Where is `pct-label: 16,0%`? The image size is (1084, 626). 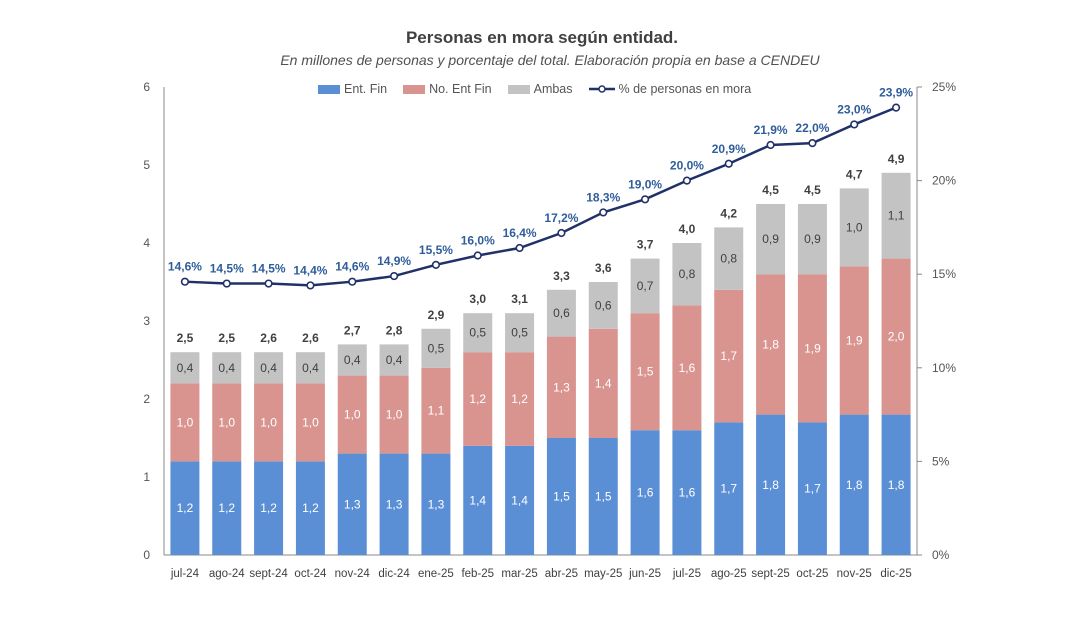
pct-label: 16,0% is located at coordinates (478, 240).